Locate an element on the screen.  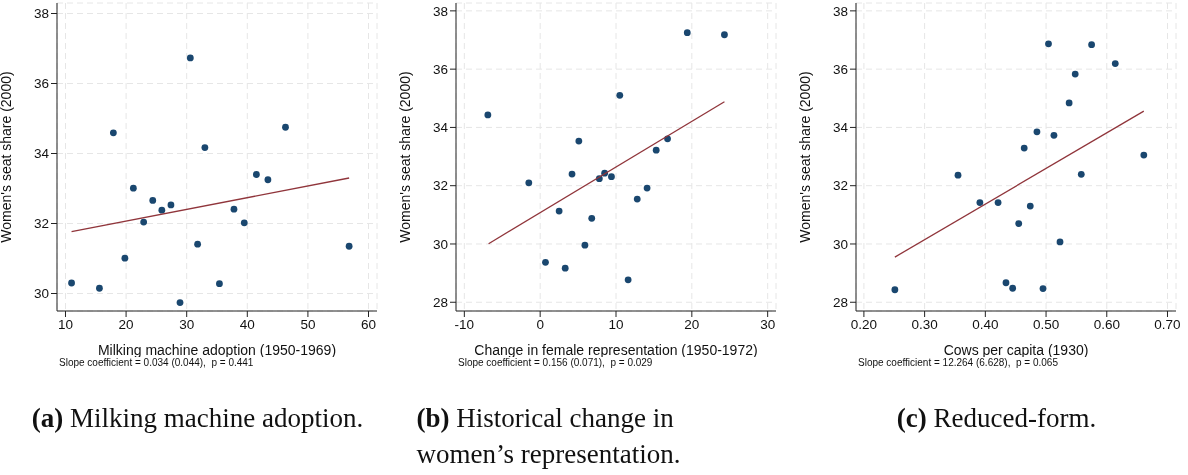
text: (c) Reduced-form. is located at coordinates (996, 418).